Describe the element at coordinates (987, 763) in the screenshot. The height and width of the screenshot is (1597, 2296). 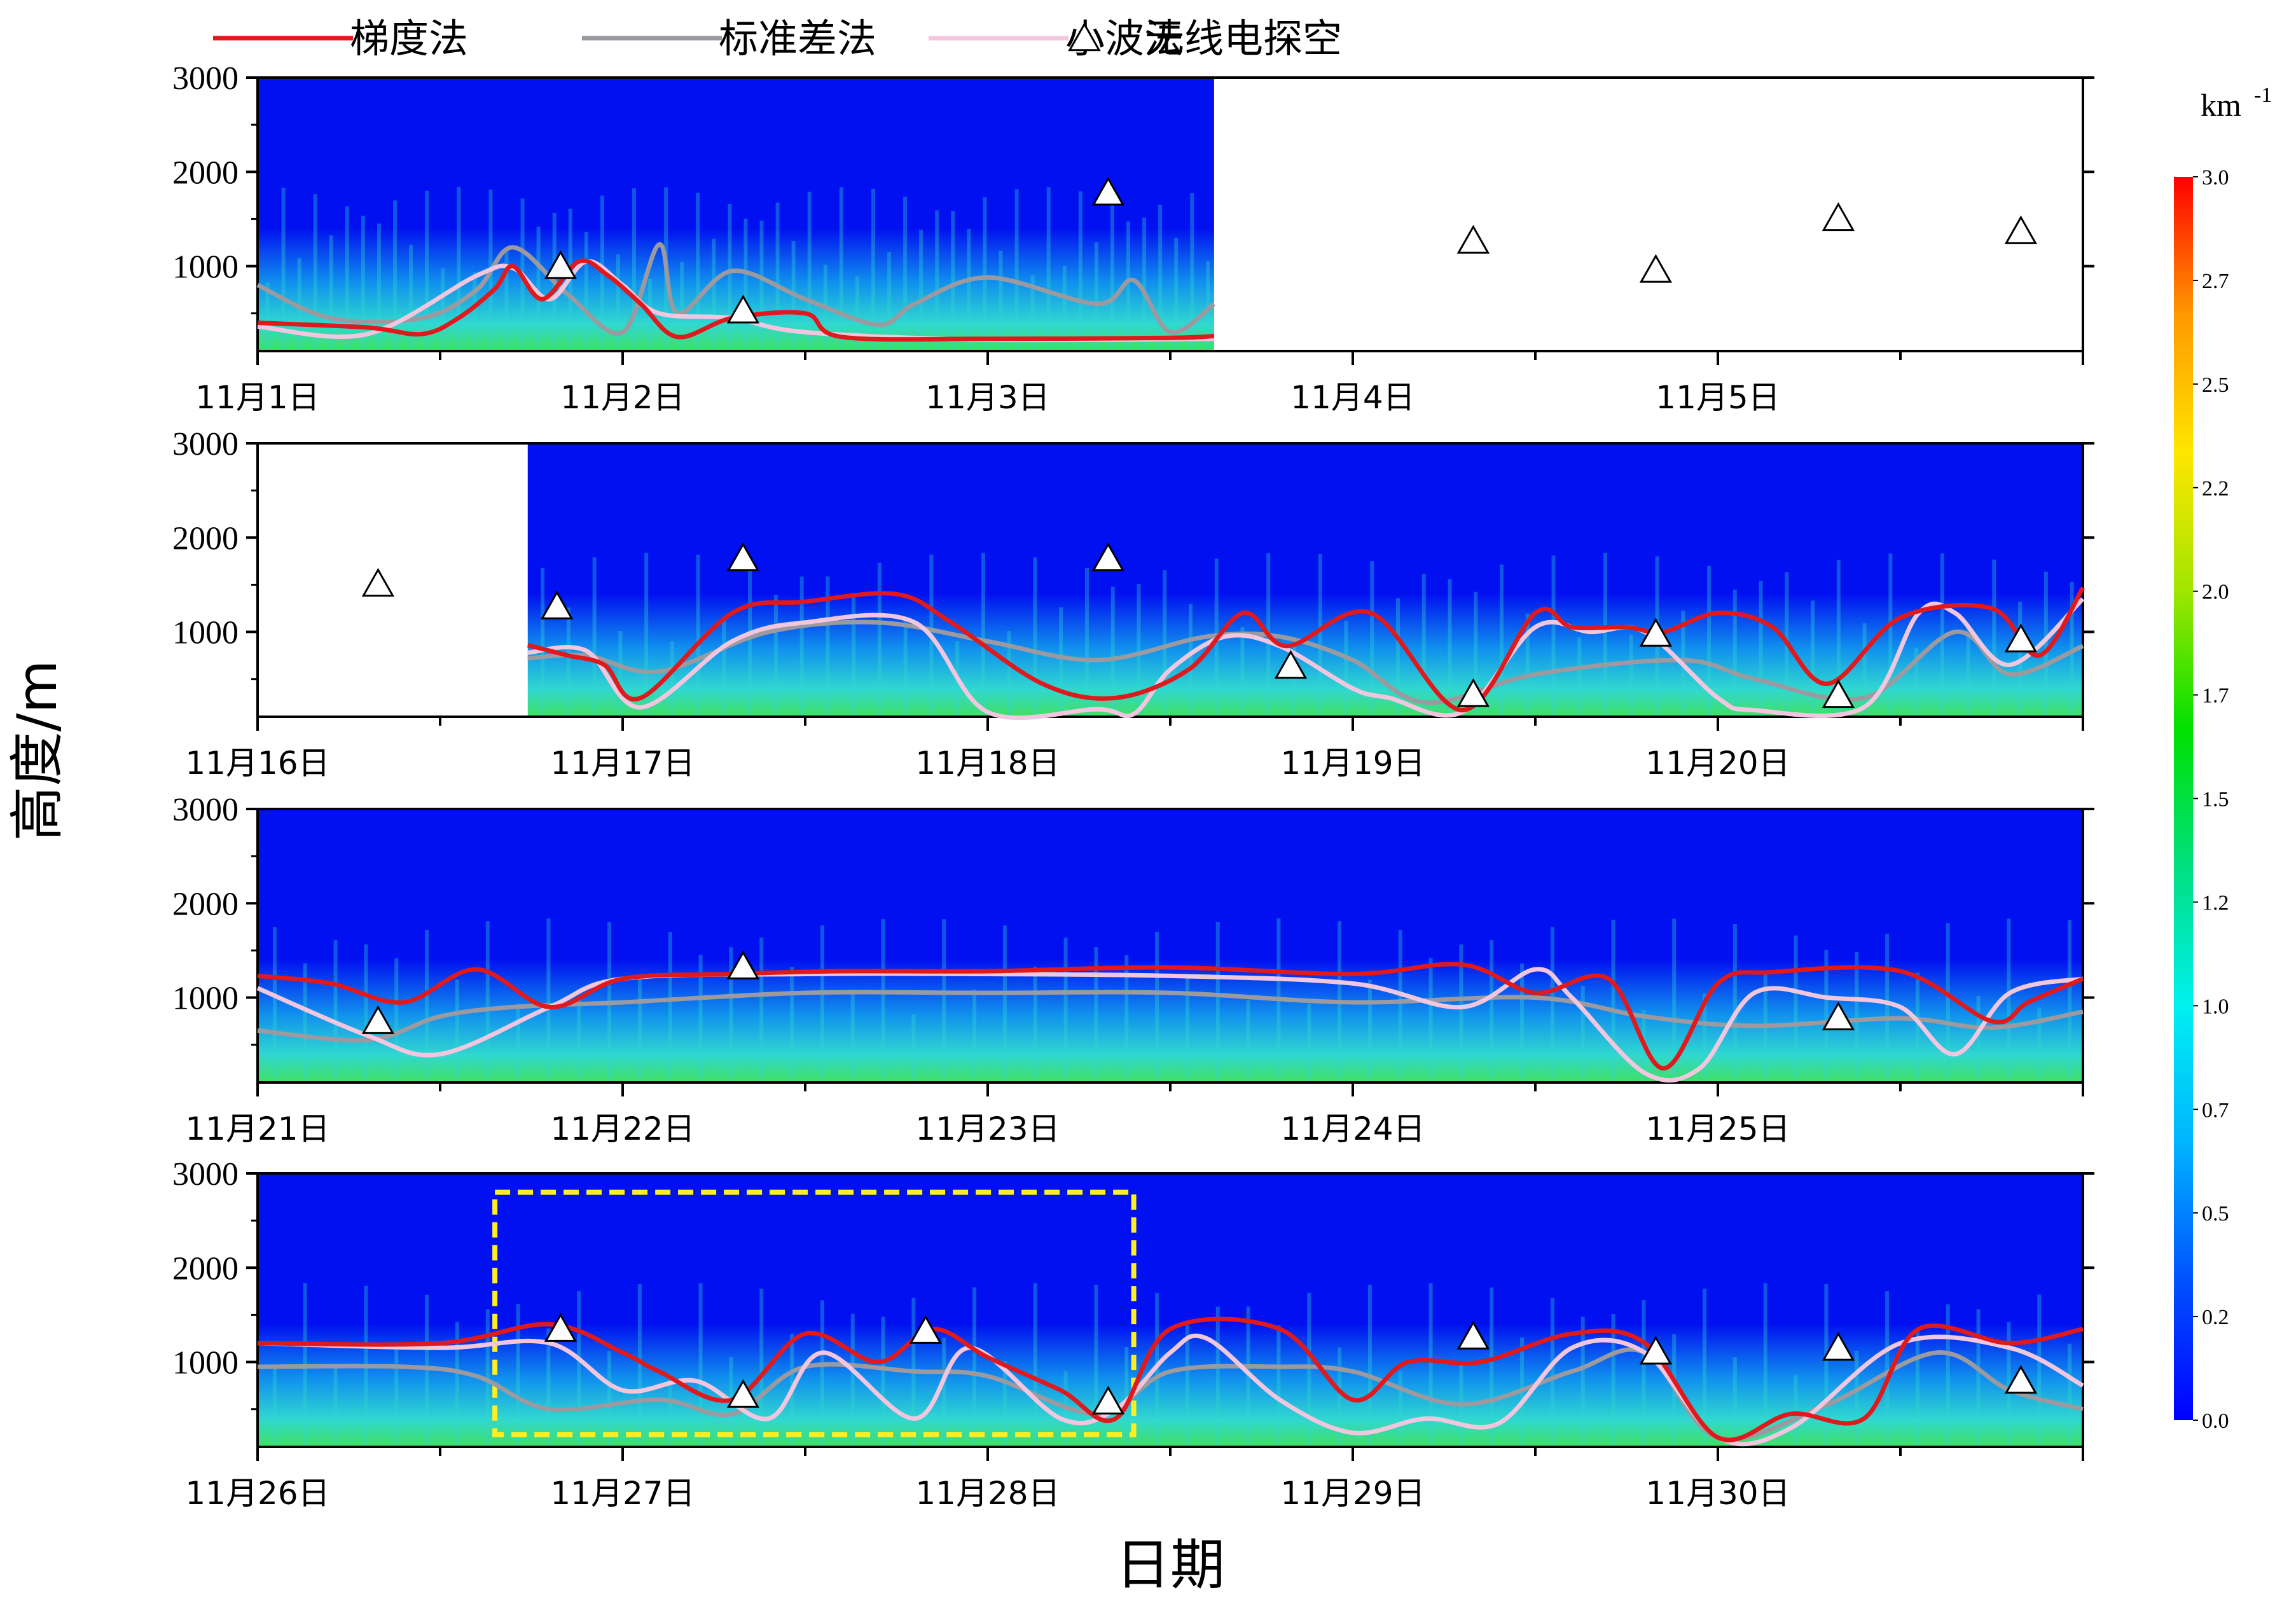
I see `x-tick-label: 11月18日` at that location.